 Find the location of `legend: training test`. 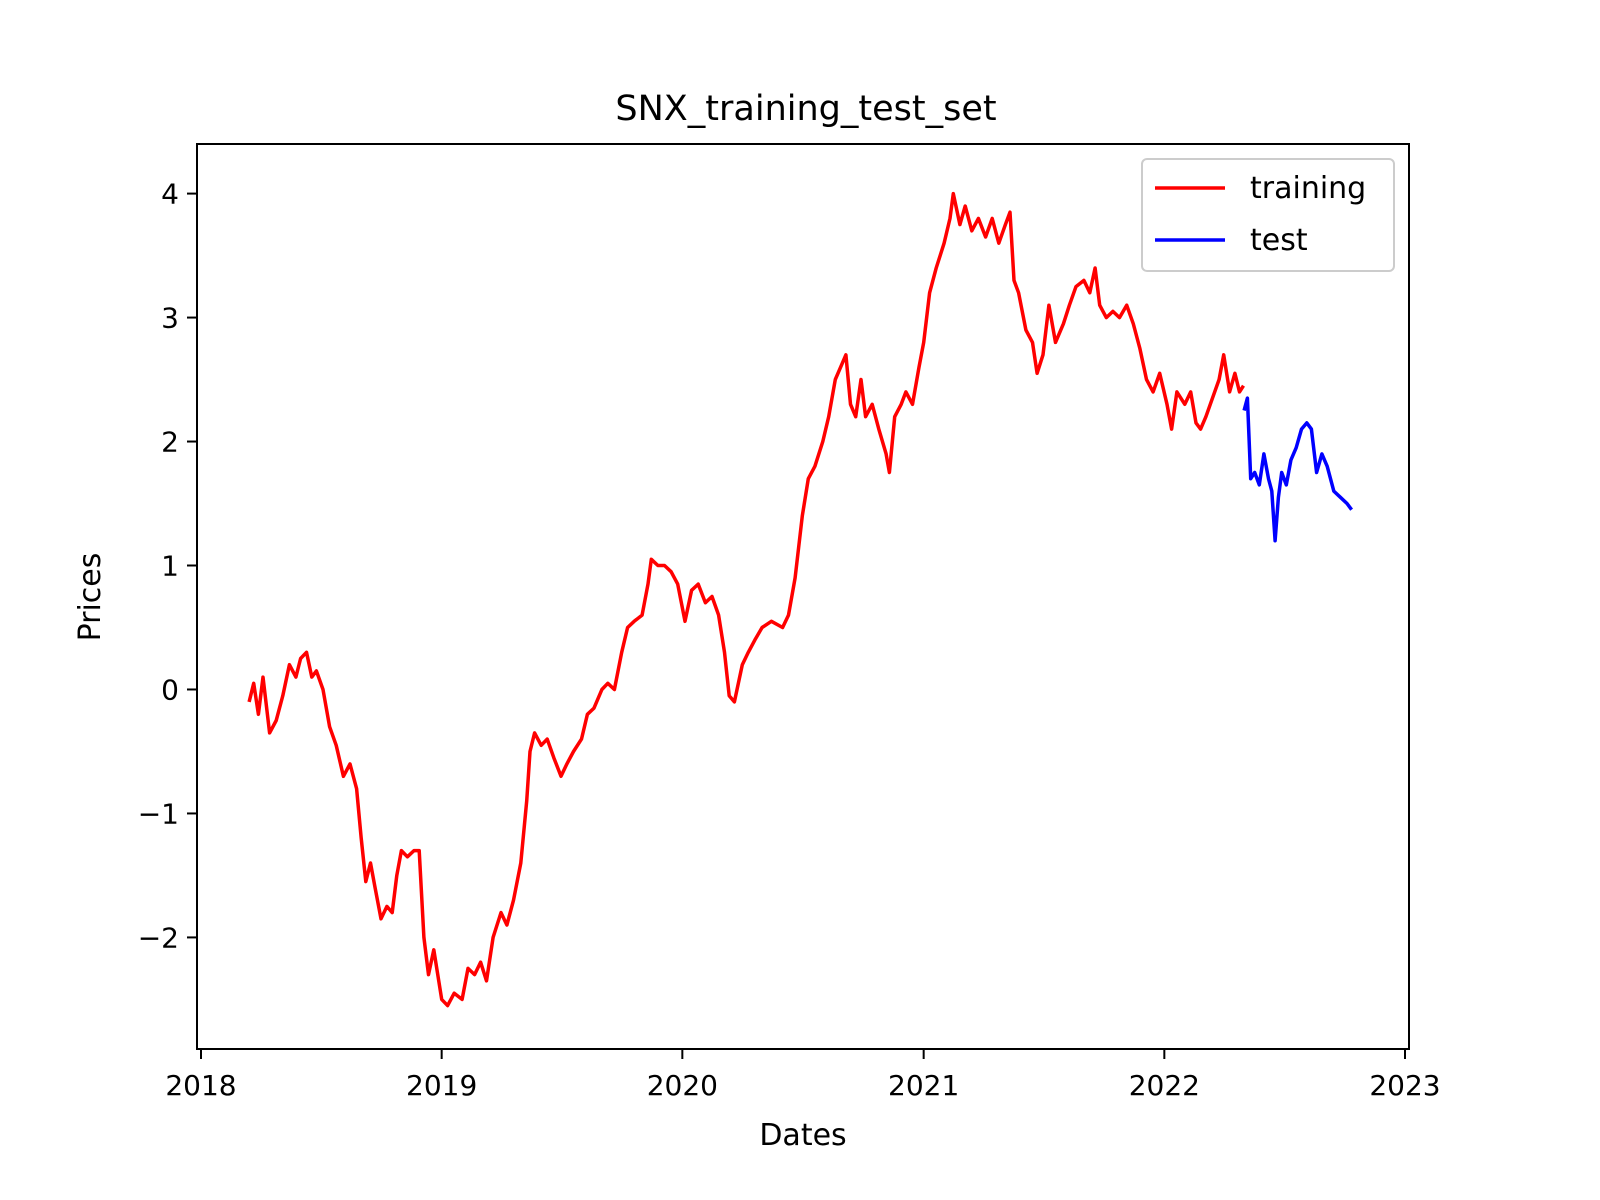

legend: training test is located at coordinates (1268, 215).